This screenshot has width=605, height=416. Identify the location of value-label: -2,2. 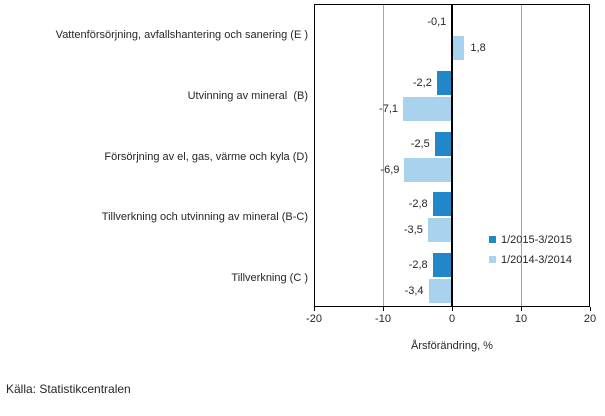
(422, 82).